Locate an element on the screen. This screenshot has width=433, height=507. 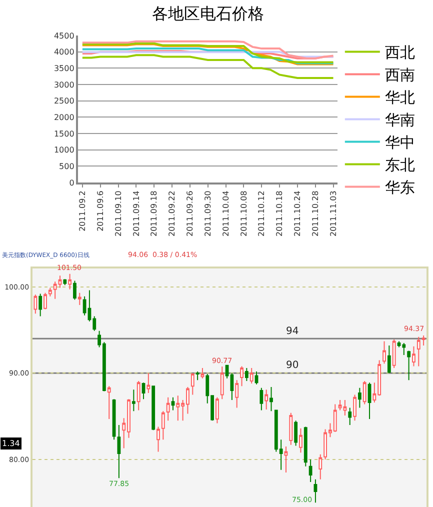
x-tick-label: 2011.09.10 is located at coordinates (118, 213).